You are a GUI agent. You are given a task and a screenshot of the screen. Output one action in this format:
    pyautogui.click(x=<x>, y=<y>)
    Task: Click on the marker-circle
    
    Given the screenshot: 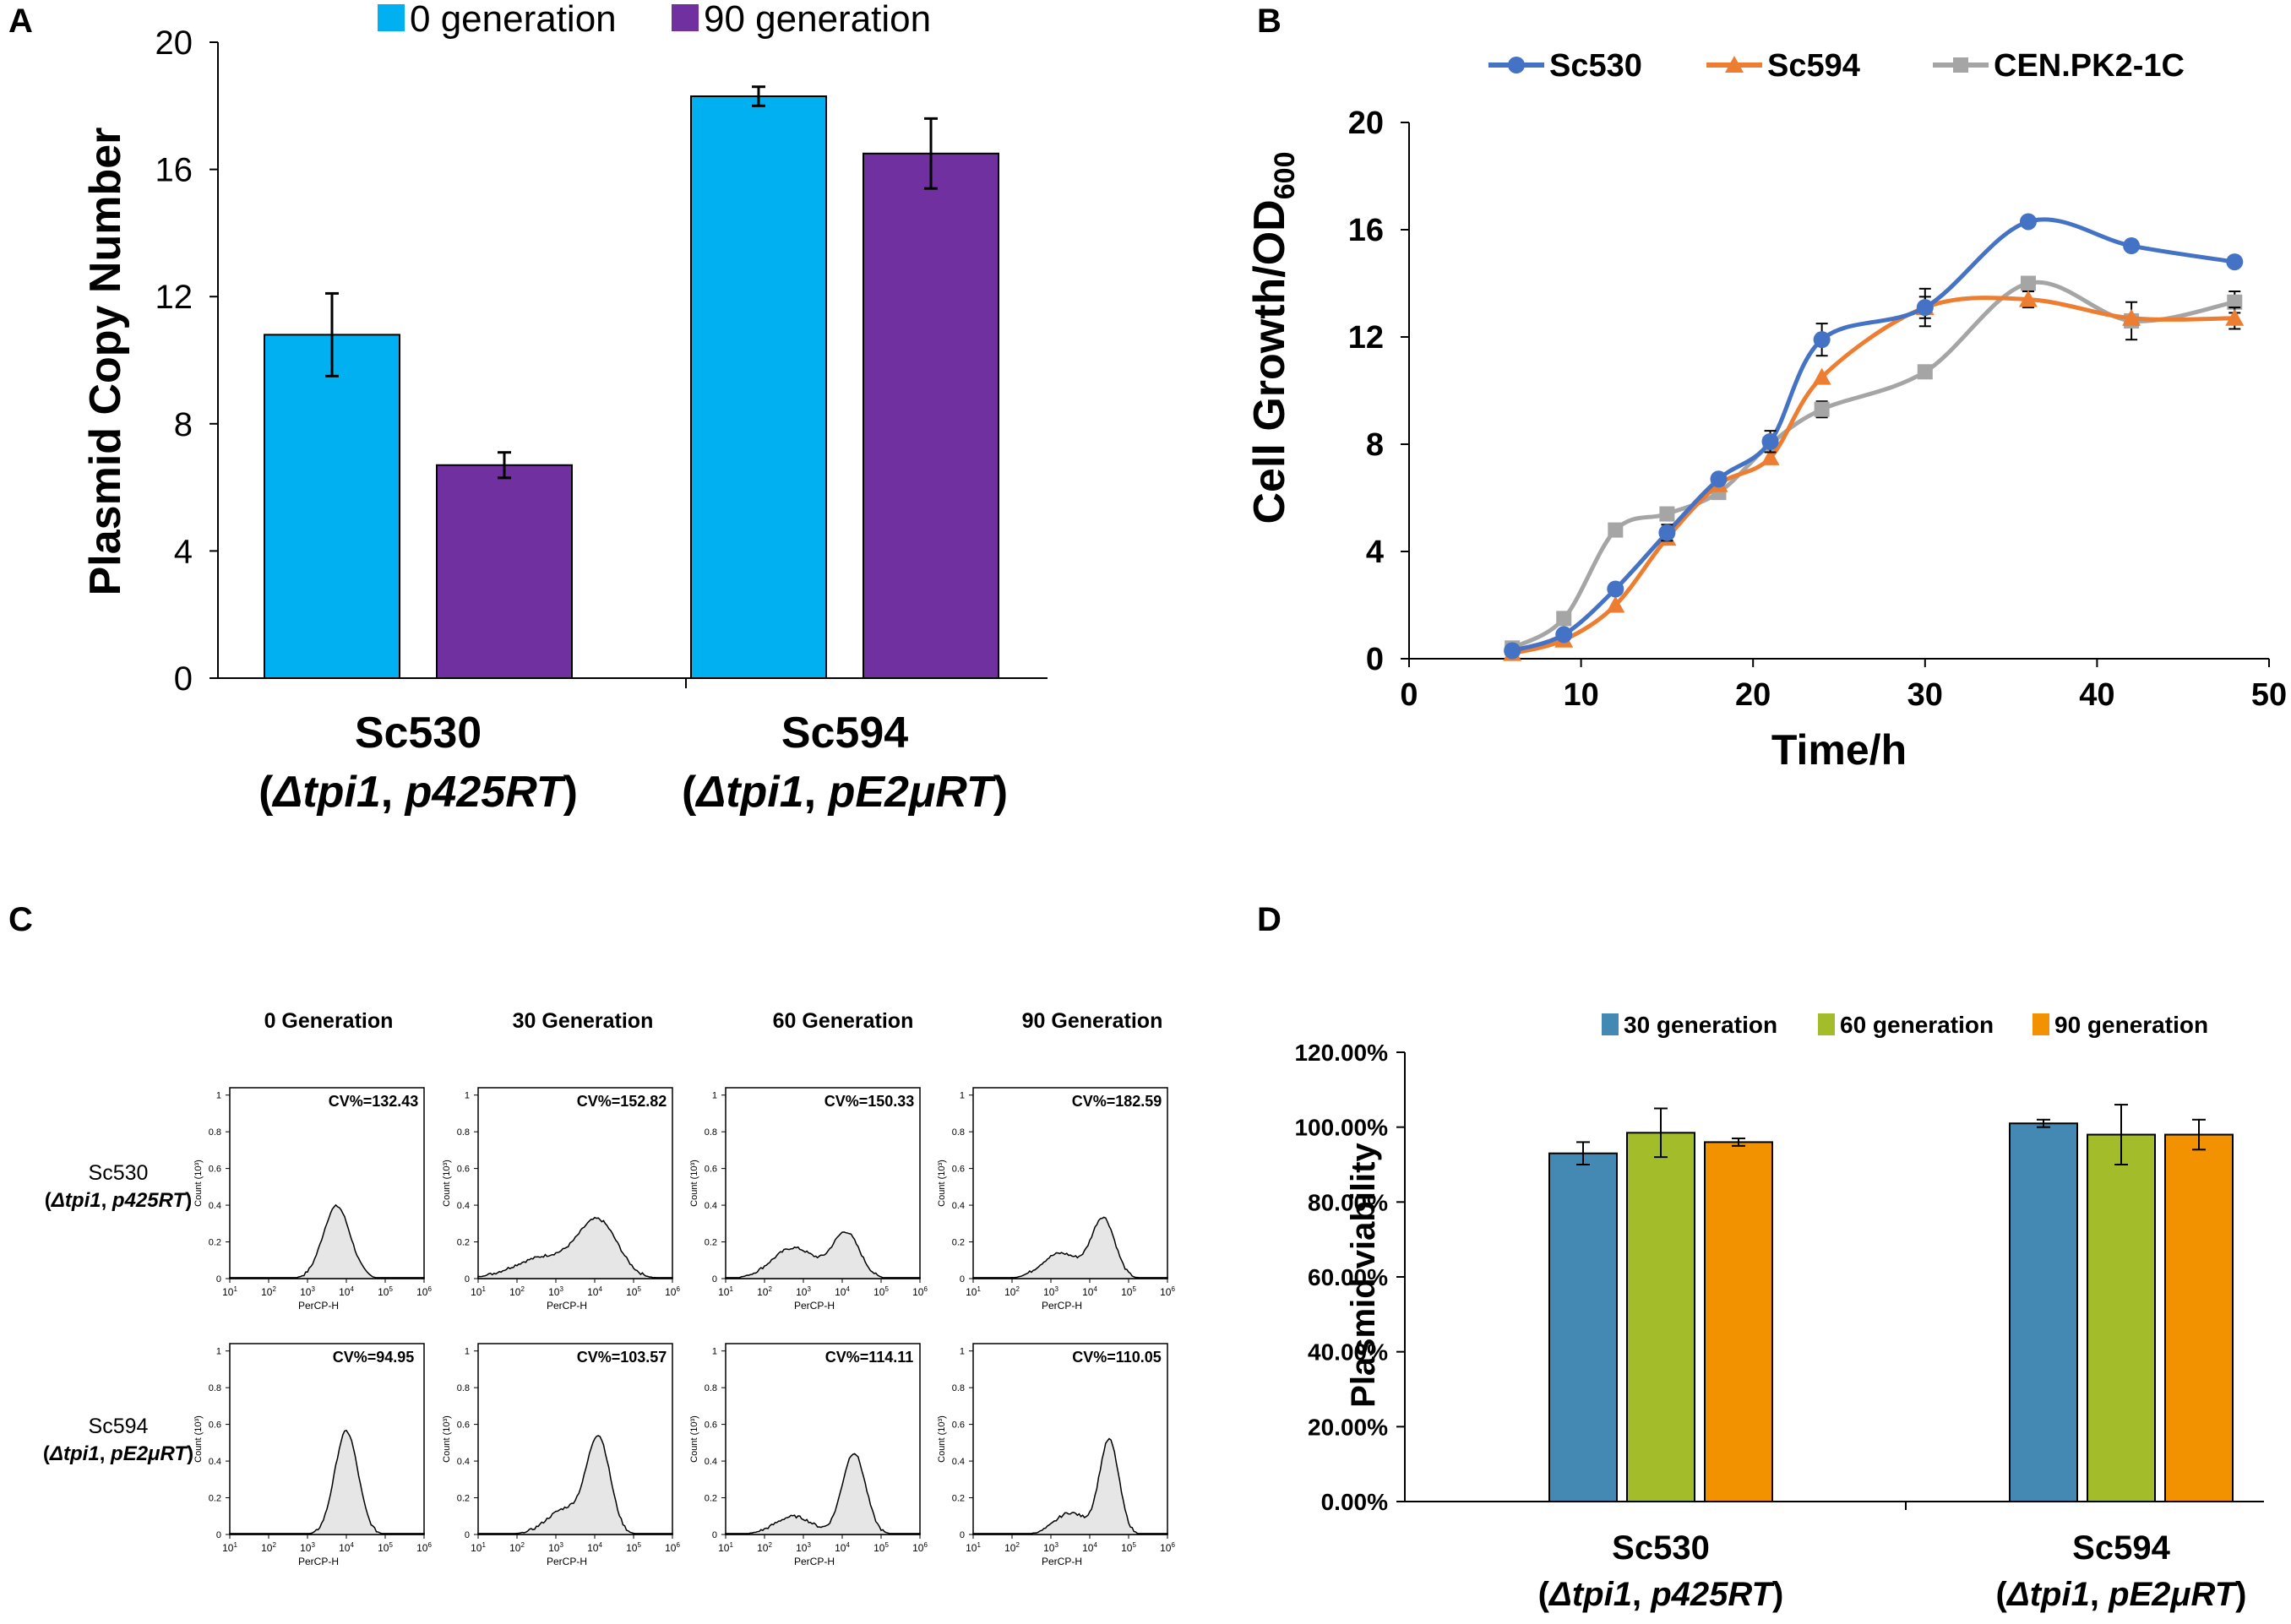 What is the action you would take?
    pyautogui.click(x=1925, y=308)
    